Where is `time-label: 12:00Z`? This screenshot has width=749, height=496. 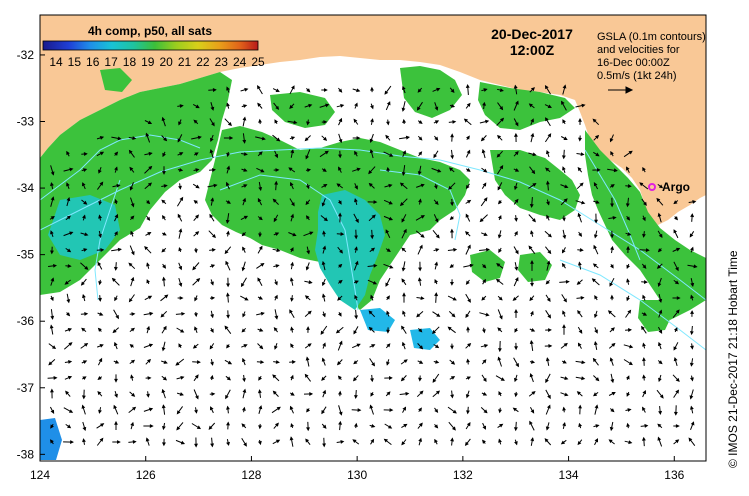 time-label: 12:00Z is located at coordinates (532, 50).